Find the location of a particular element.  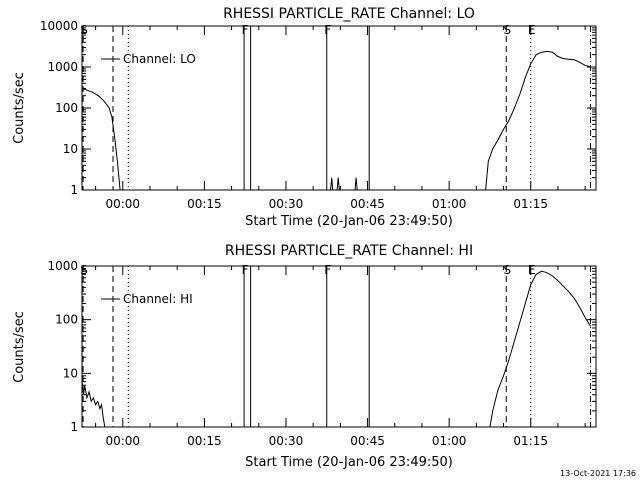

x-tick-label-hi: 00:15 is located at coordinates (204, 441).